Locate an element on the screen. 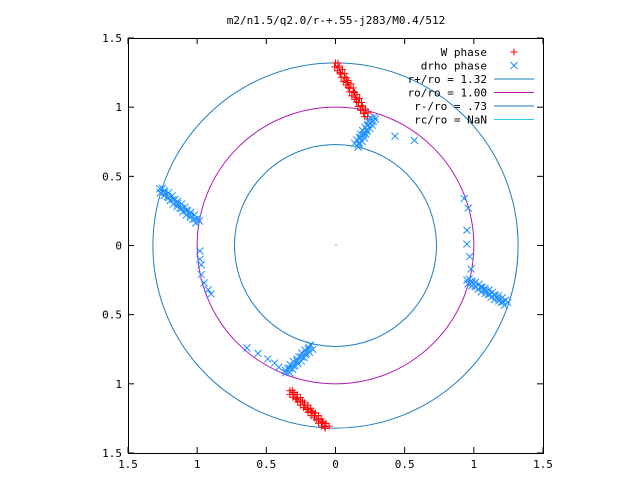  legend-label: drho phase is located at coordinates (454, 66).